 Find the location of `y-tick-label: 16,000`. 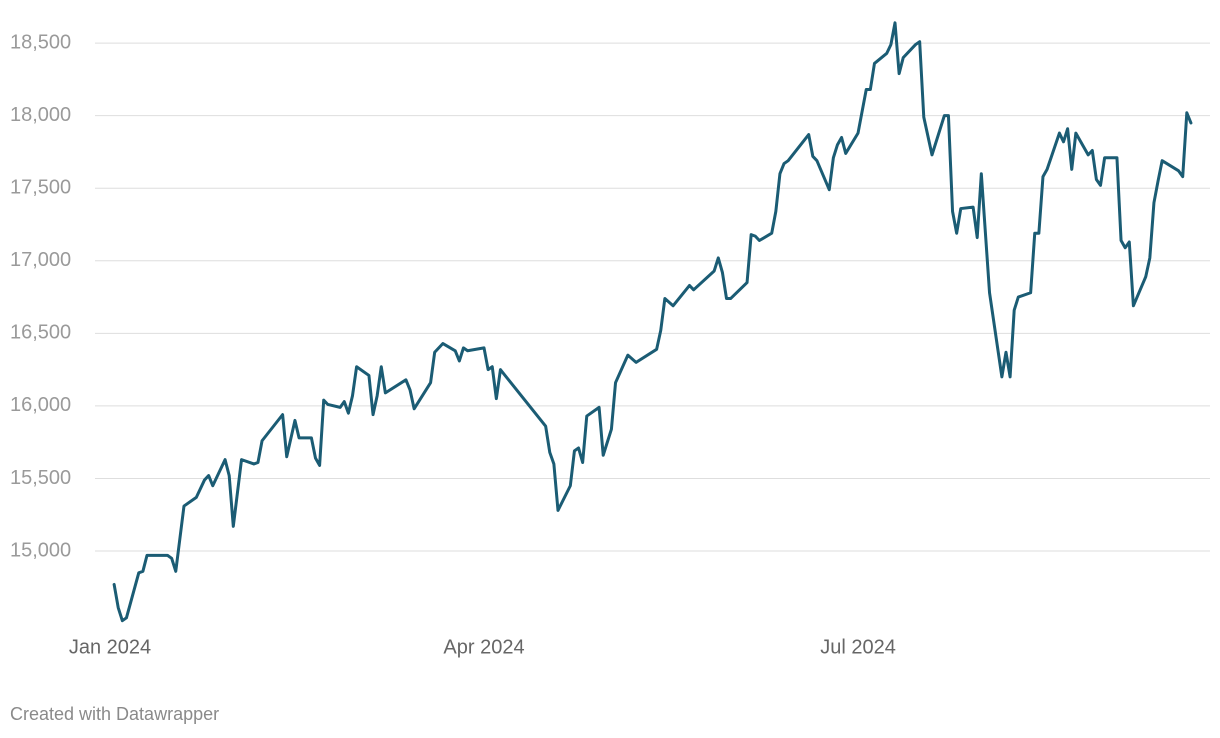

y-tick-label: 16,000 is located at coordinates (40, 405).